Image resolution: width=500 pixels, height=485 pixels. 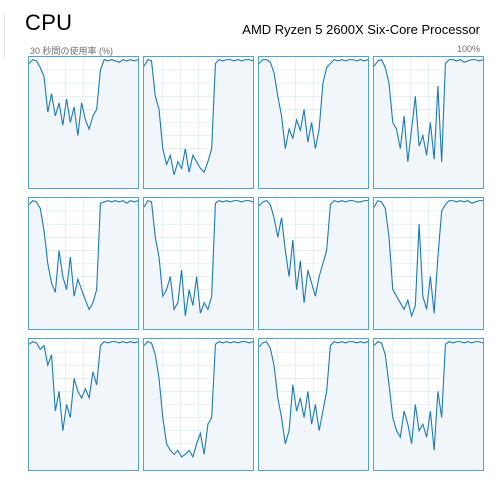 I want to click on processor-name: AMD Ryzen 5 2600X Six-Core Processor, so click(x=361, y=29).